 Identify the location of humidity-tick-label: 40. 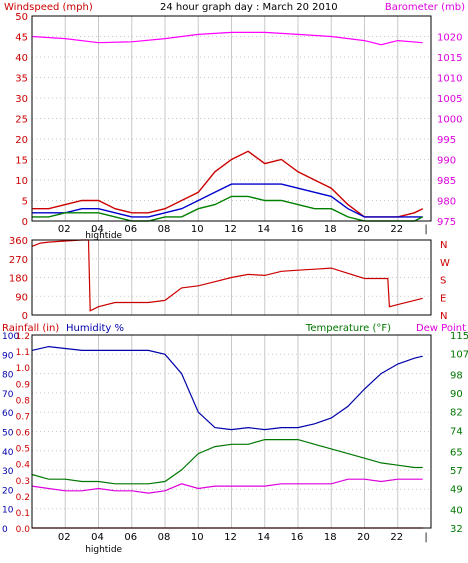
(8, 453).